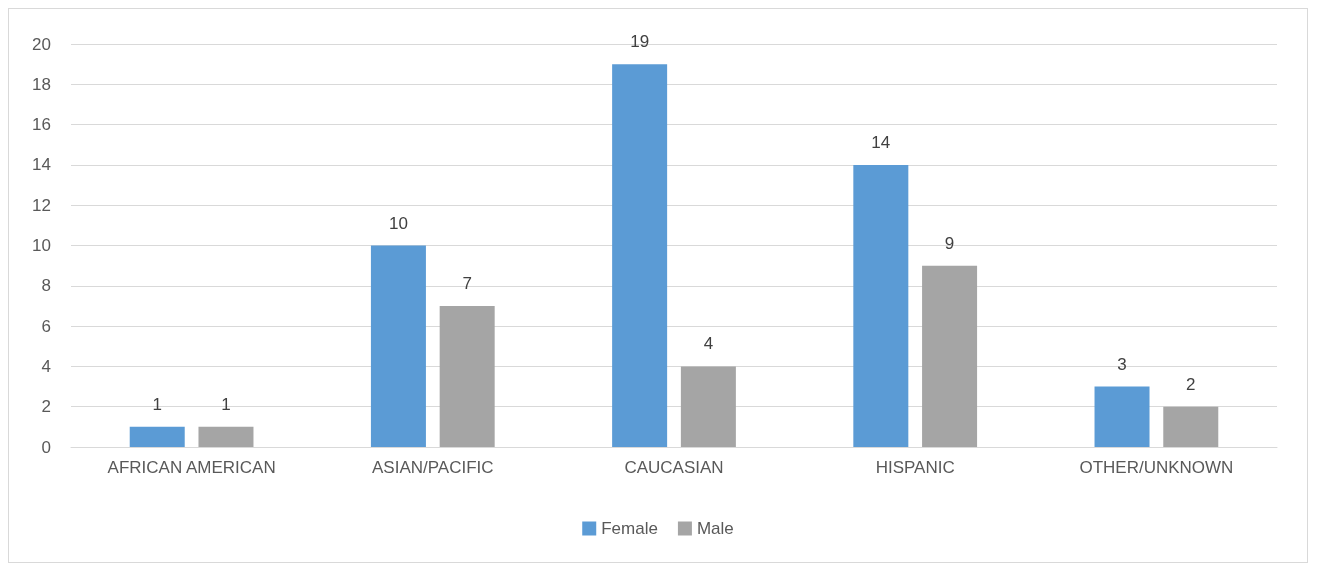 The height and width of the screenshot is (573, 1320). What do you see at coordinates (41, 44) in the screenshot?
I see `y-tick-label: 20` at bounding box center [41, 44].